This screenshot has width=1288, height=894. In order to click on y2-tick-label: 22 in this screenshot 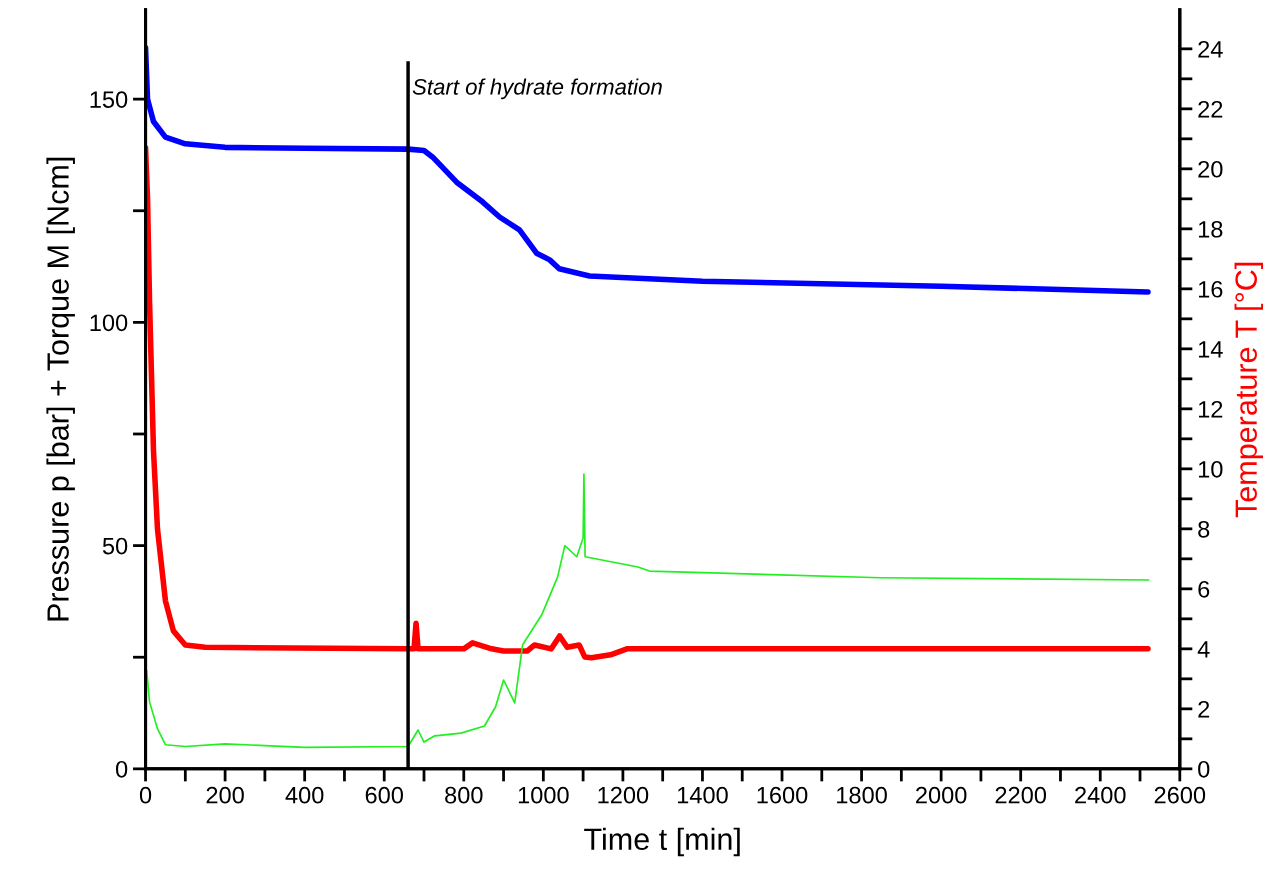, I will do `click(1210, 109)`.